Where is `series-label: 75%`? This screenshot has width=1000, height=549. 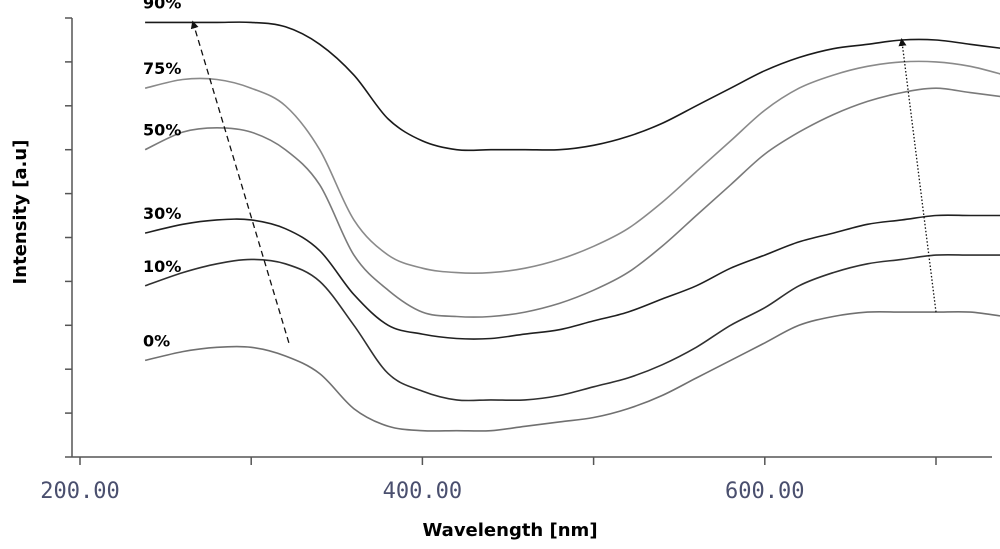 series-label: 75% is located at coordinates (162, 68).